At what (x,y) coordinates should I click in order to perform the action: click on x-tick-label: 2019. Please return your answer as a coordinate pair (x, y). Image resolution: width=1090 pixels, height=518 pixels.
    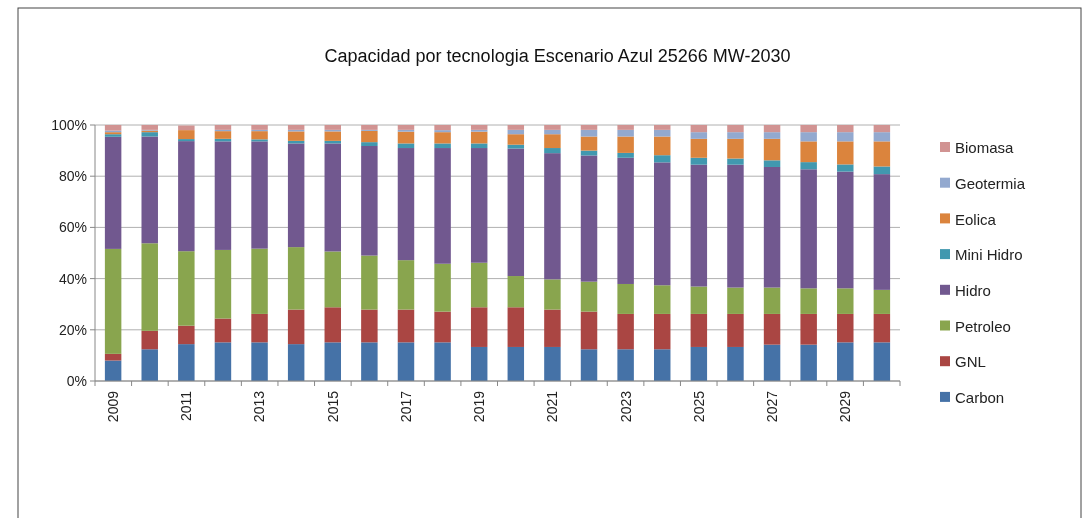
    Looking at the image, I should click on (479, 406).